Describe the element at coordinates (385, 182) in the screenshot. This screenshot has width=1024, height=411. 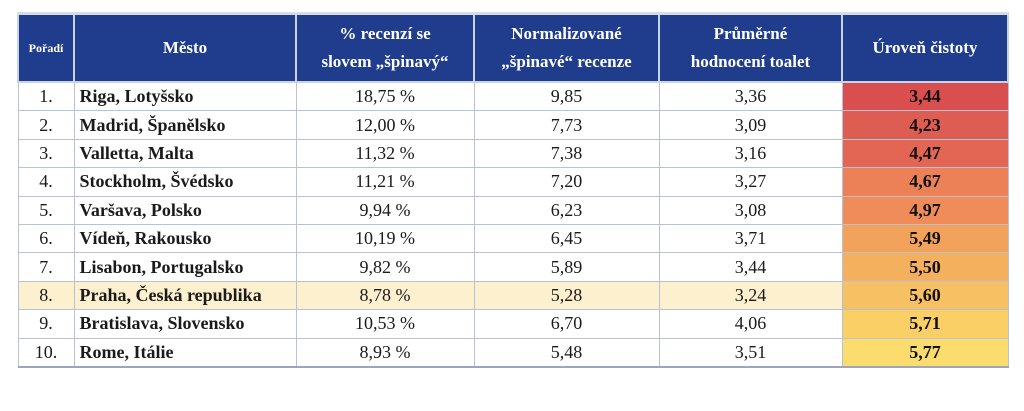
I see `cell-pct-dirty: 11,21 %` at that location.